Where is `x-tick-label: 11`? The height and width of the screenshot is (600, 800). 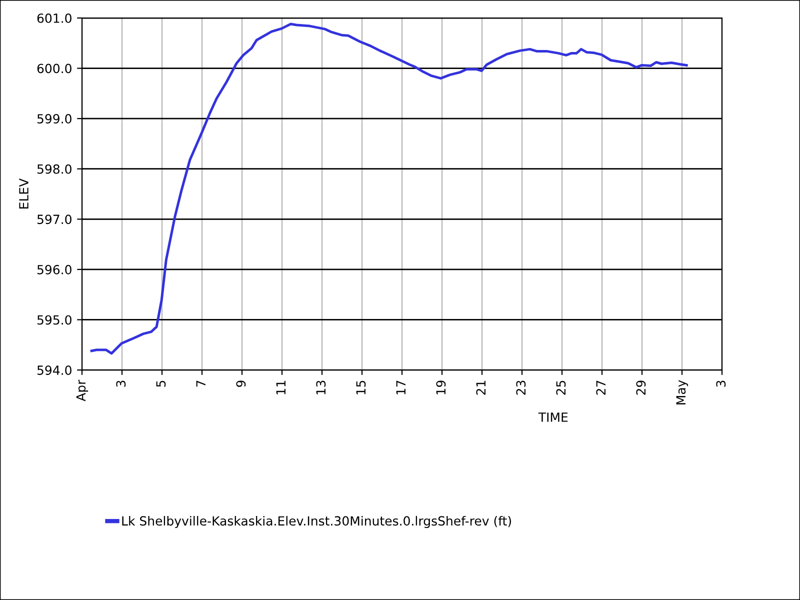 x-tick-label: 11 is located at coordinates (281, 387).